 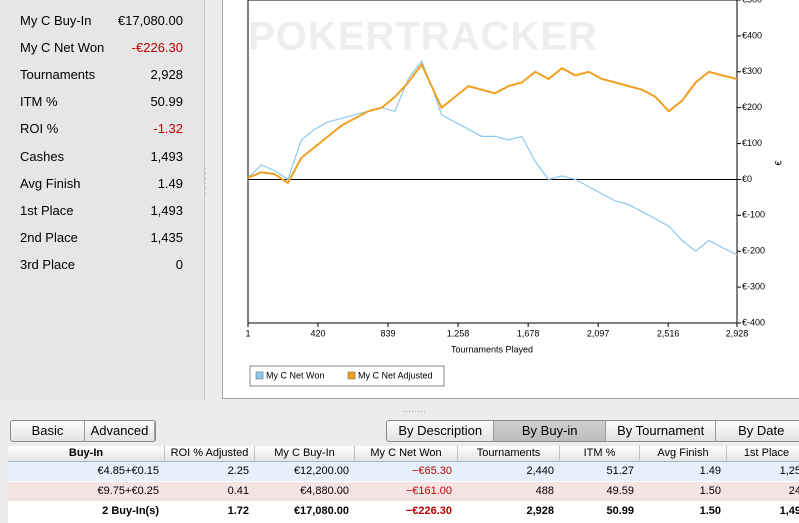 I want to click on x-tick-label: 2,928, so click(x=737, y=333).